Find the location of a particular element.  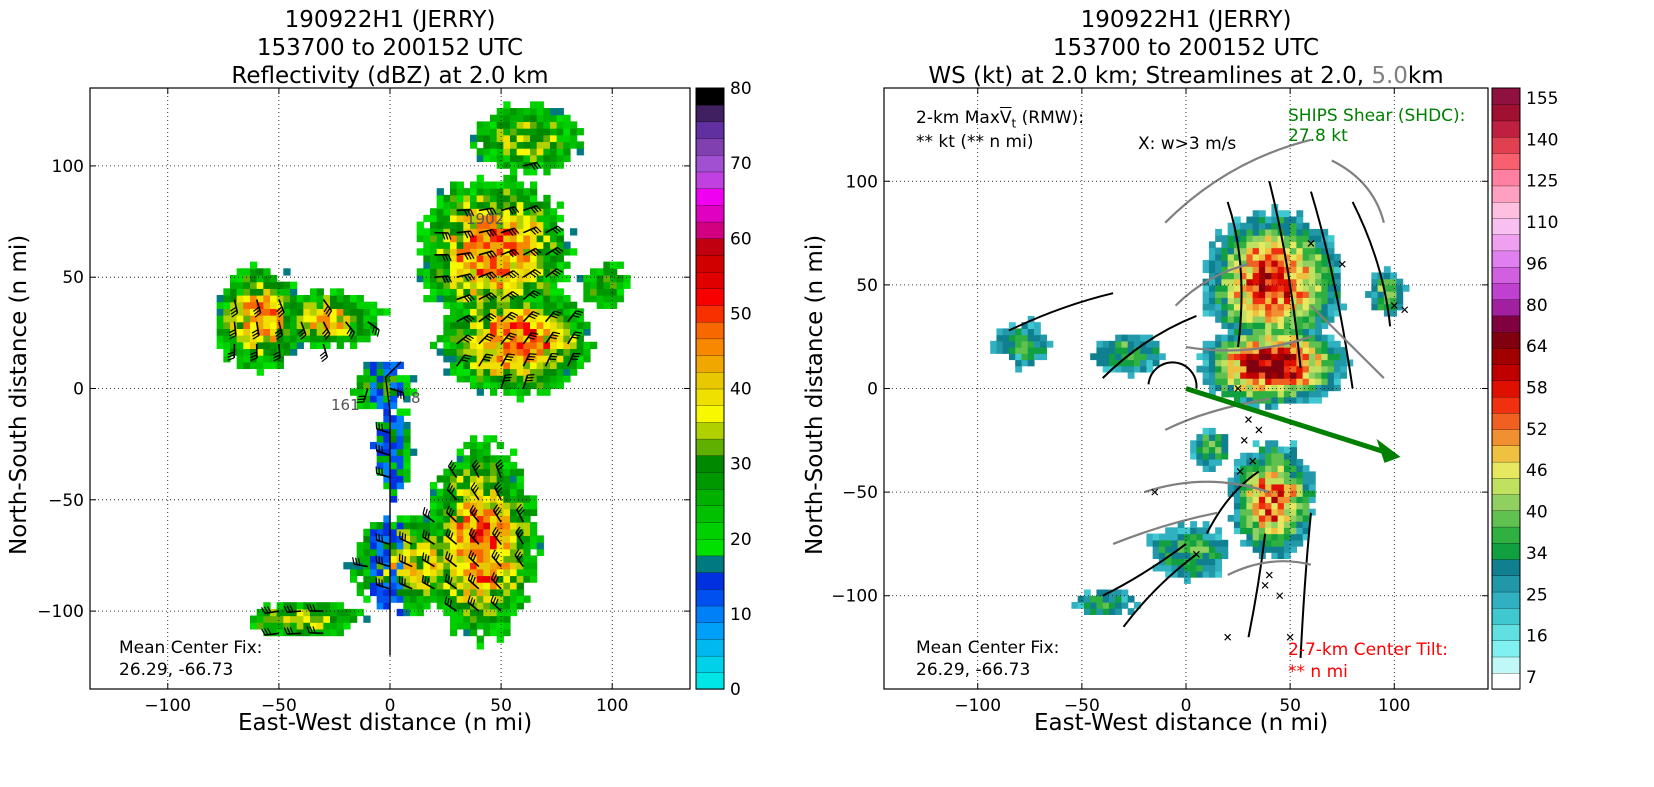

right-streamline-2km is located at coordinates (1332, 290).